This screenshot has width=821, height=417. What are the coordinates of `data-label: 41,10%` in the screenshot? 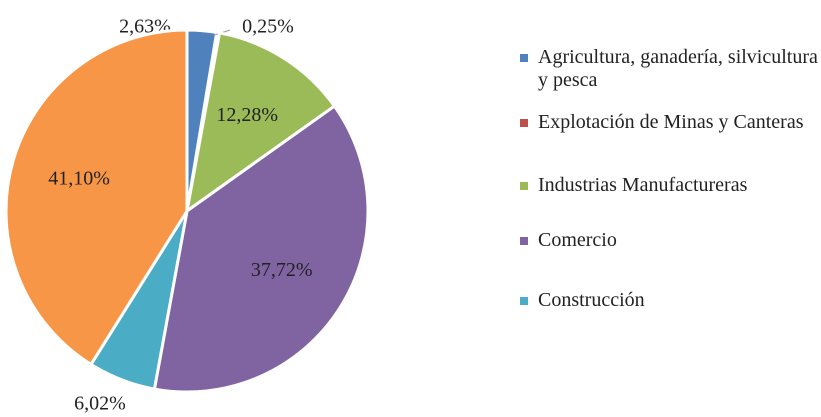 It's located at (79, 179).